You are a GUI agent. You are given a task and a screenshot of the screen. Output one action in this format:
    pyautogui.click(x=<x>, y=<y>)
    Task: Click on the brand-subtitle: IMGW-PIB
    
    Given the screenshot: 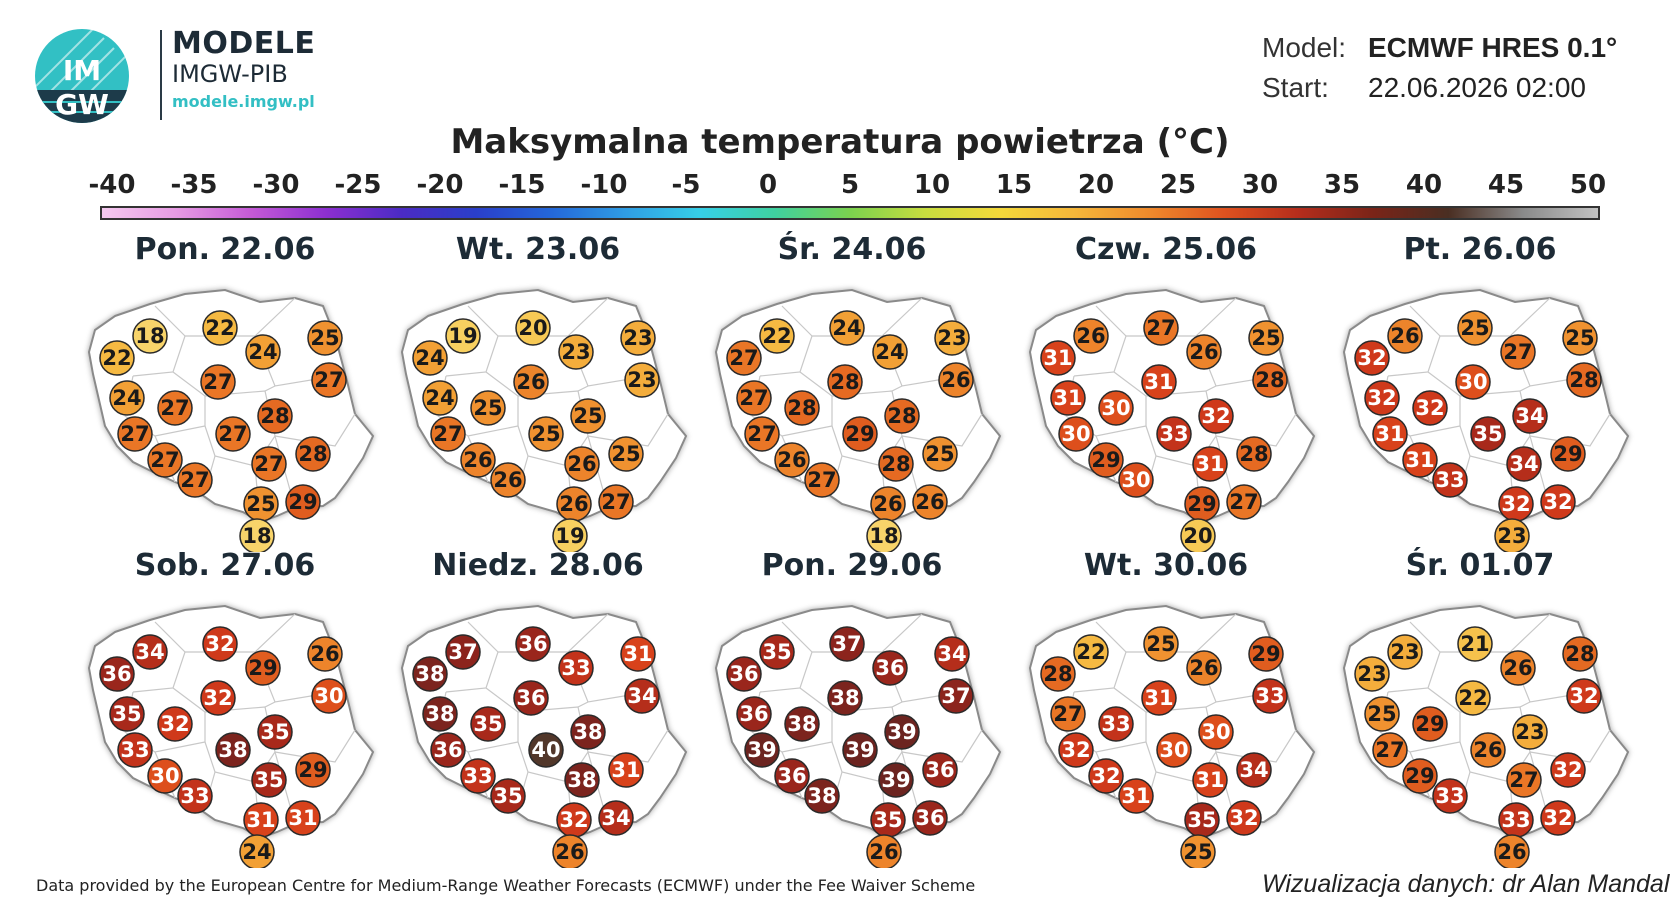 What is the action you would take?
    pyautogui.click(x=230, y=74)
    